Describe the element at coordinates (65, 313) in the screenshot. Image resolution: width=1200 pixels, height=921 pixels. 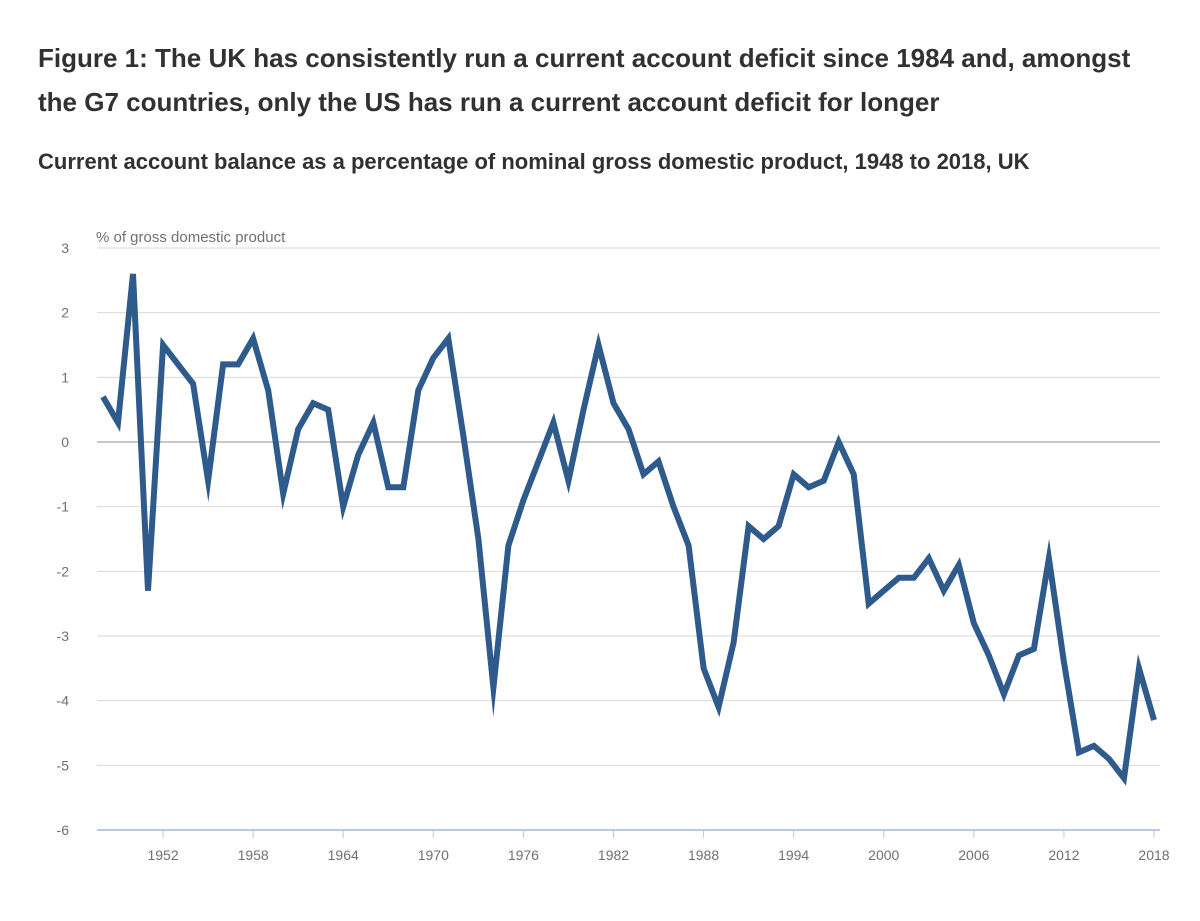
I see `y-tick-label: 2` at that location.